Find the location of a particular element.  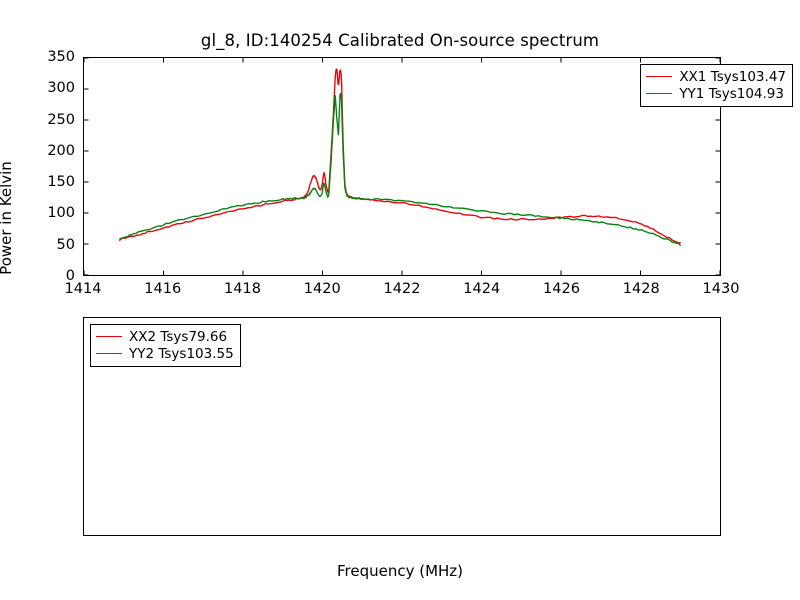

x-tick-label: 1430 is located at coordinates (721, 289).